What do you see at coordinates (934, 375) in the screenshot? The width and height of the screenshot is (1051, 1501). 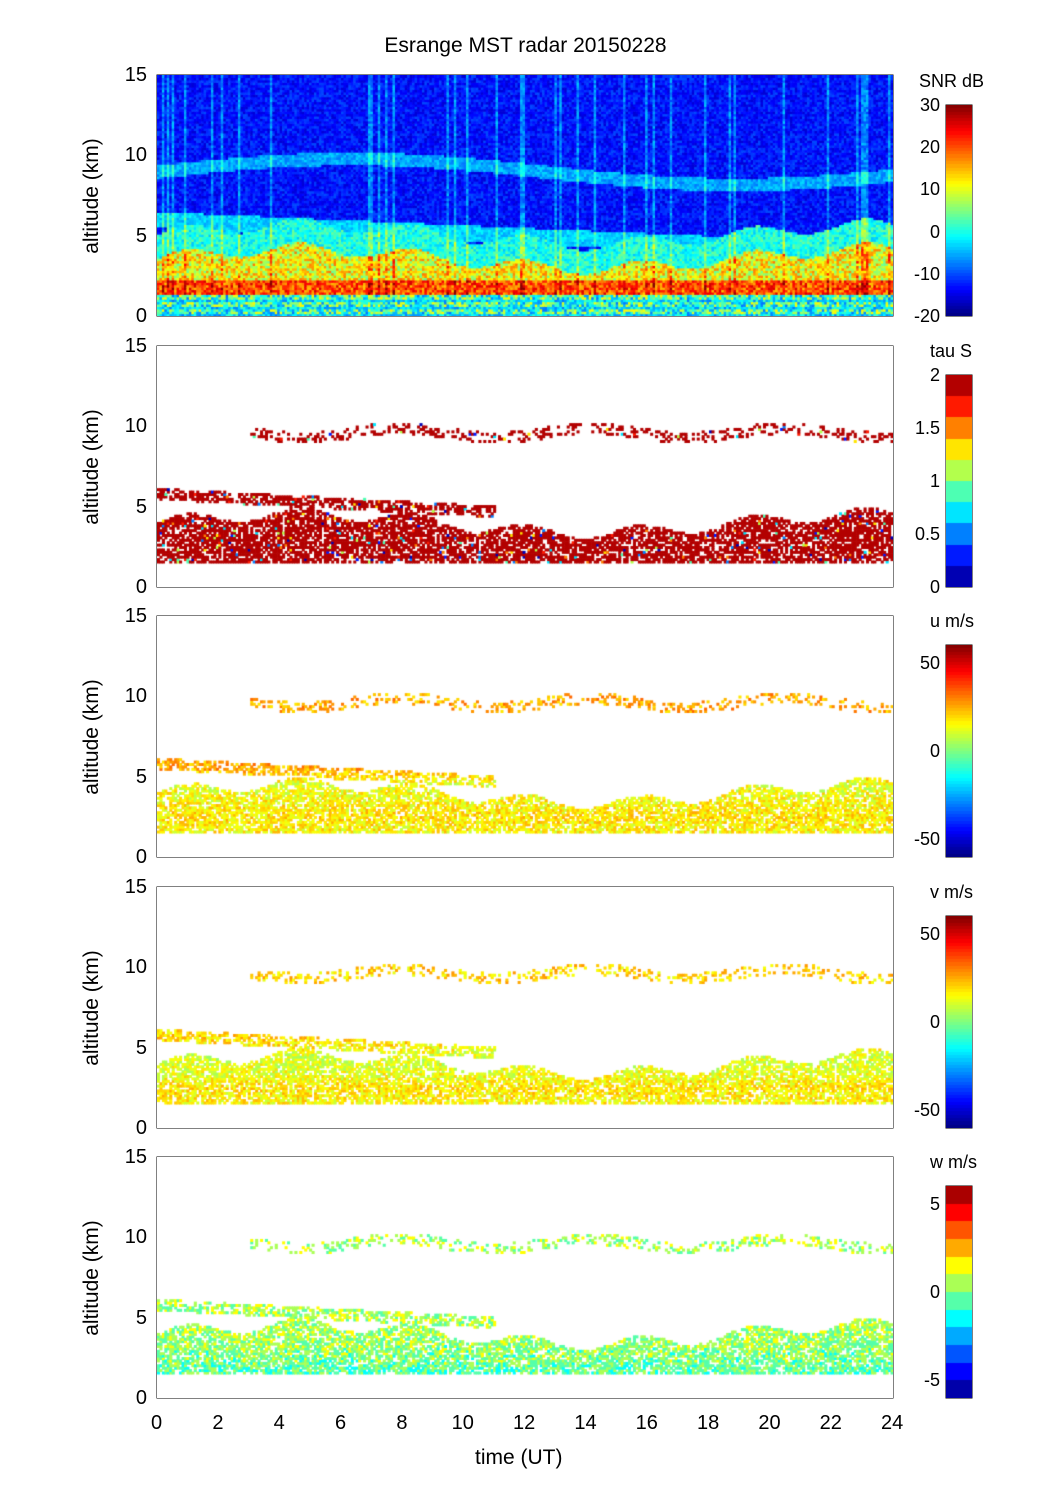 I see `colorbar-tick-label: 2` at bounding box center [934, 375].